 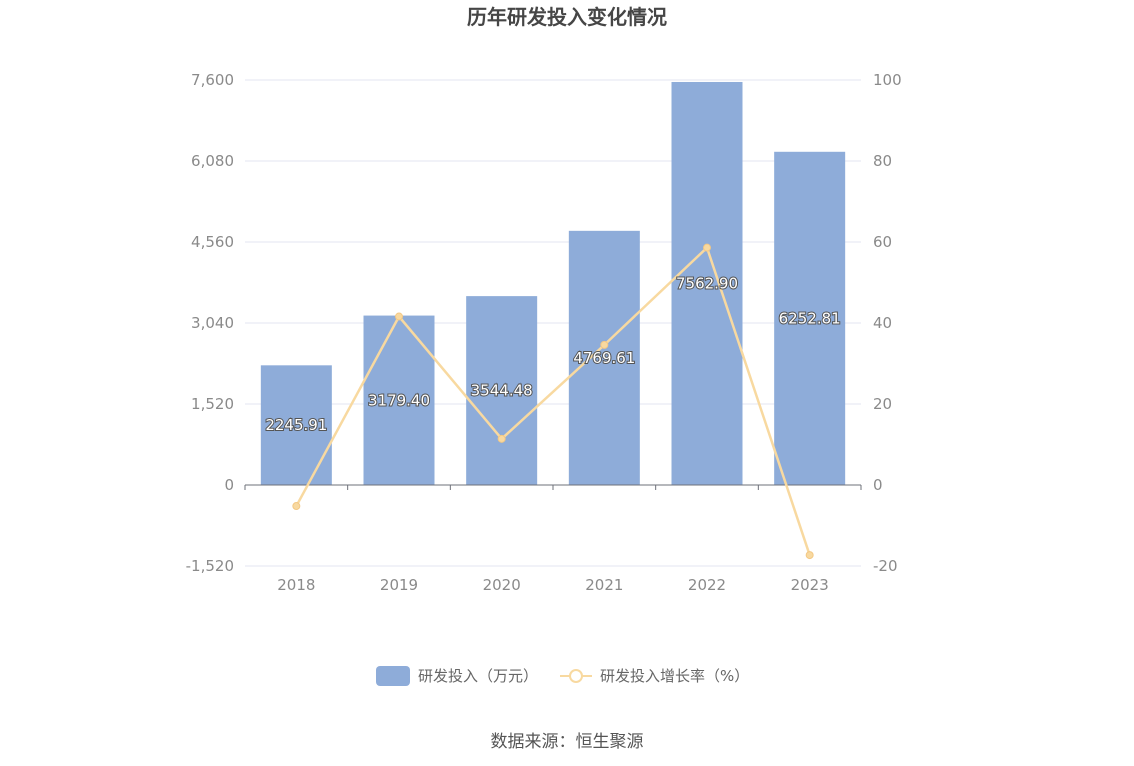 I want to click on growth-point-2023, so click(x=809, y=555).